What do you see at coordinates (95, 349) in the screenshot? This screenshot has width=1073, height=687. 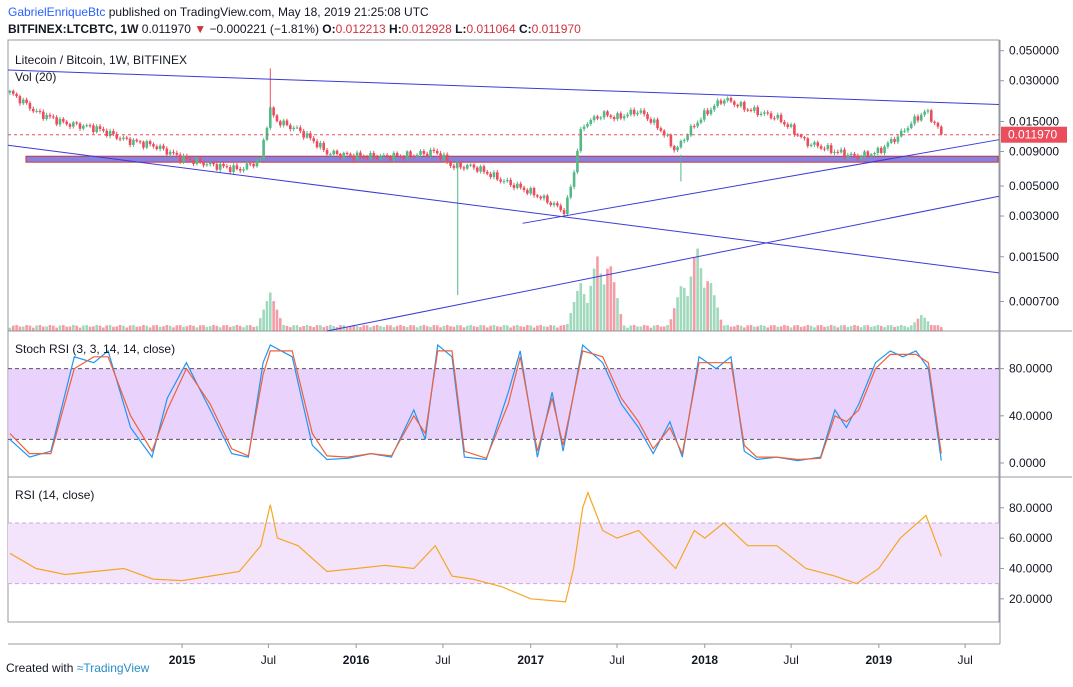 I see `stoch-pane-title: Stoch RSI (3, 3, 14, 14, close)` at bounding box center [95, 349].